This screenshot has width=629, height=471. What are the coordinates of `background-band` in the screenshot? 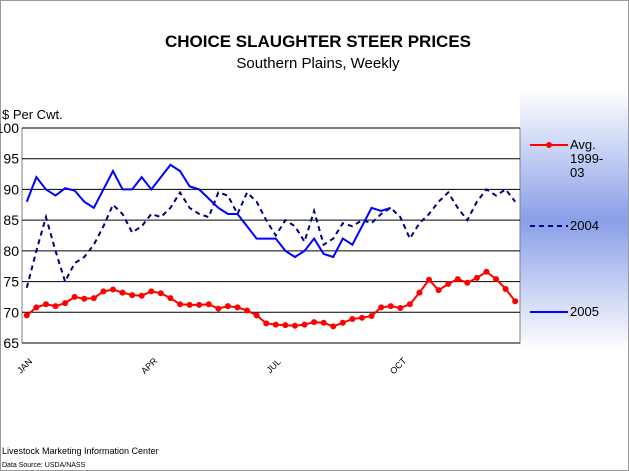 It's located at (574, 220).